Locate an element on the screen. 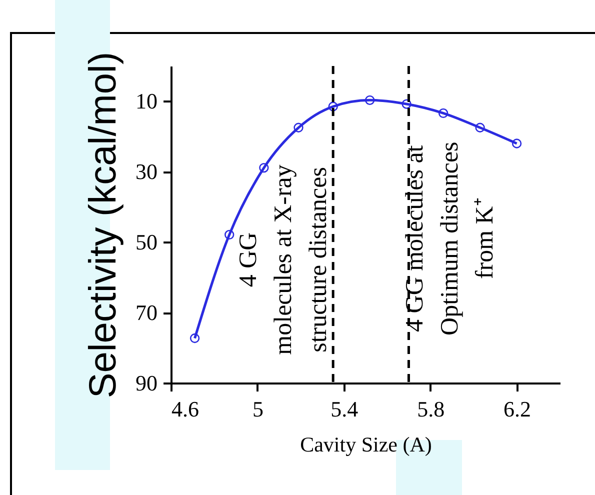  x-axis-title: Cavity Size (A) is located at coordinates (366, 444).